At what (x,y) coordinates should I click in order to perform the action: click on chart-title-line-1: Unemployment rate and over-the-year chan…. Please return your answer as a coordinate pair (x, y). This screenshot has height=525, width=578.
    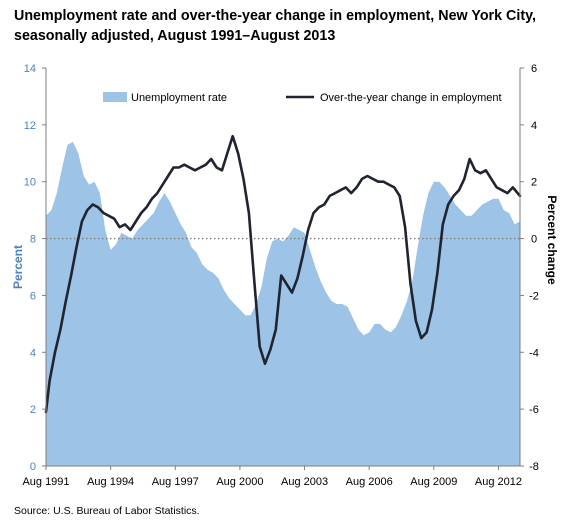
    Looking at the image, I should click on (275, 16).